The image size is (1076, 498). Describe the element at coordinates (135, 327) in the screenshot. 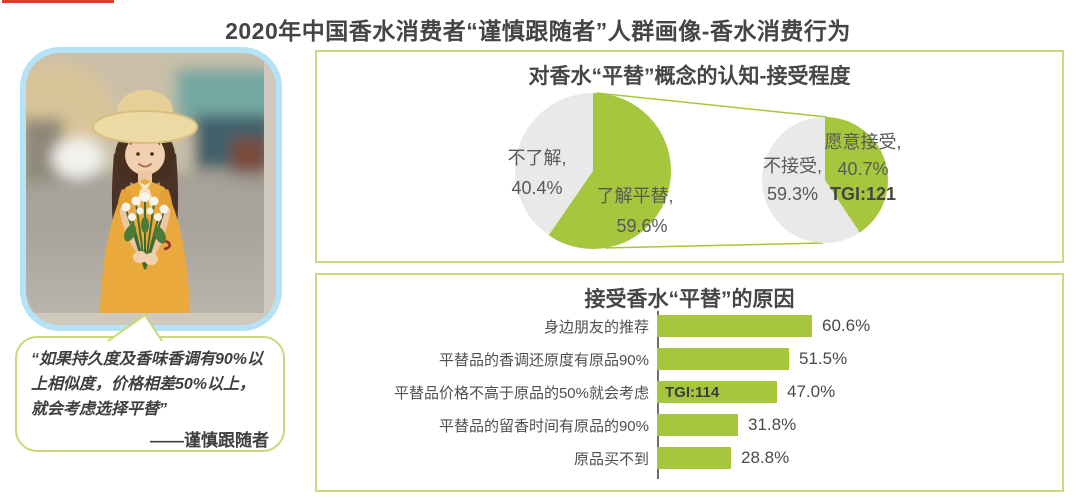

I see `speech-bubble-tail` at that location.